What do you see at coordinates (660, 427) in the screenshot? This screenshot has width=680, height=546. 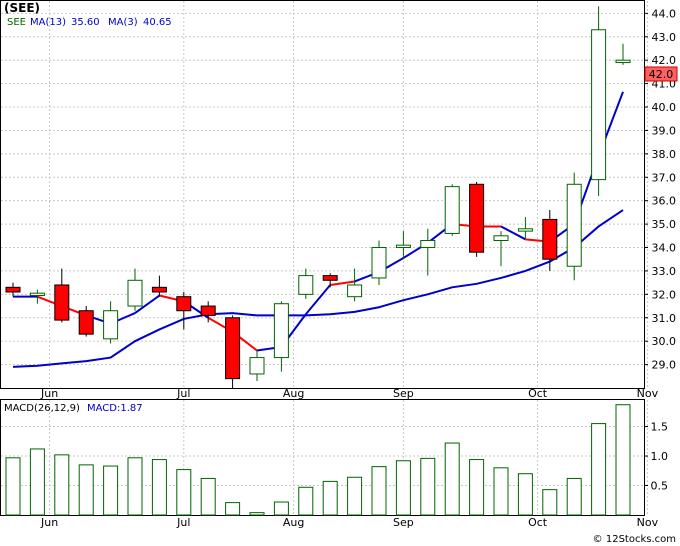 I see `macd-tick-label: 1.5` at bounding box center [660, 427].